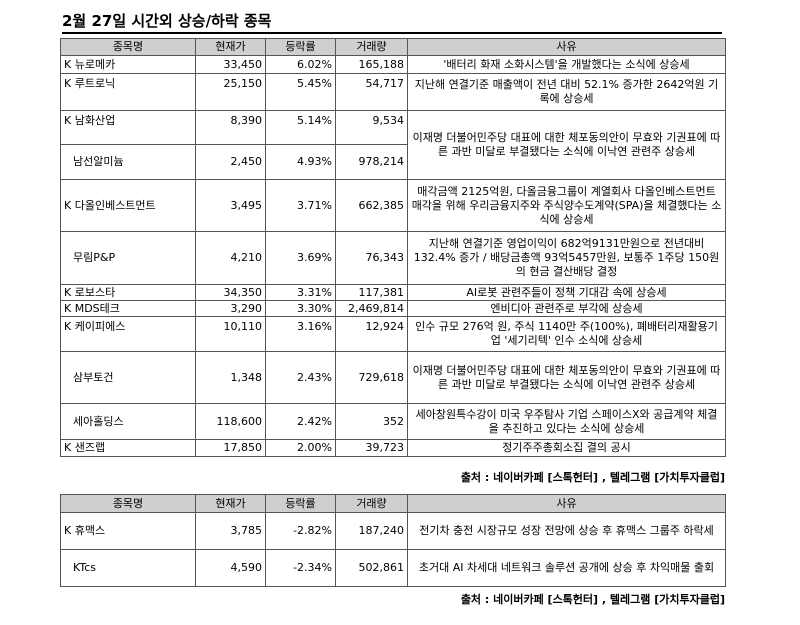  Describe the element at coordinates (392, 22) in the screenshot. I see `page-title: 2월 27일 시간외 상승/하락 종목` at that location.